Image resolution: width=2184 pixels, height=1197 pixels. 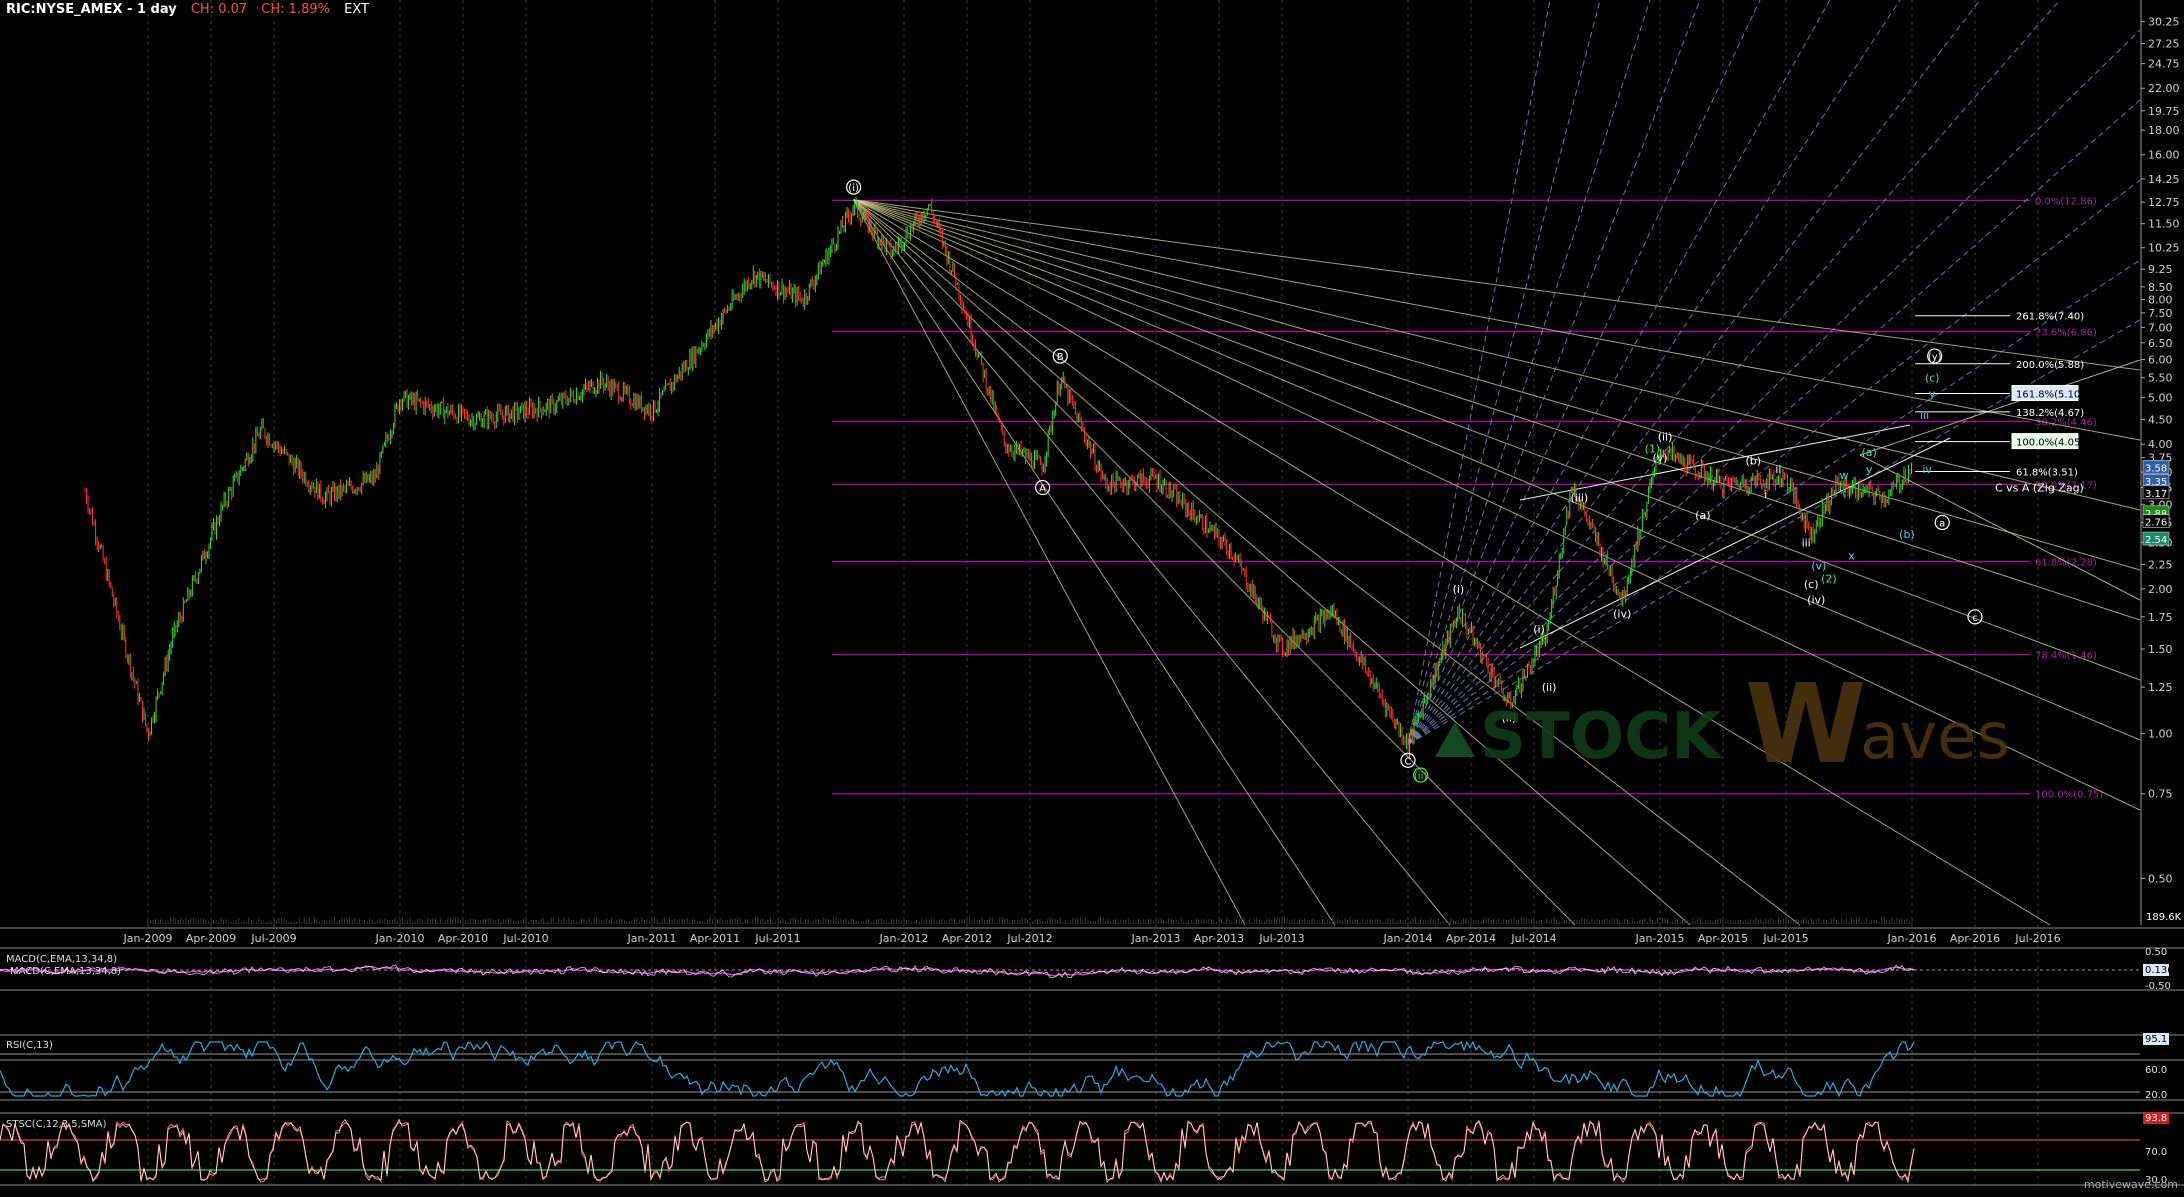 I want to click on wave-label: y, so click(x=1869, y=469).